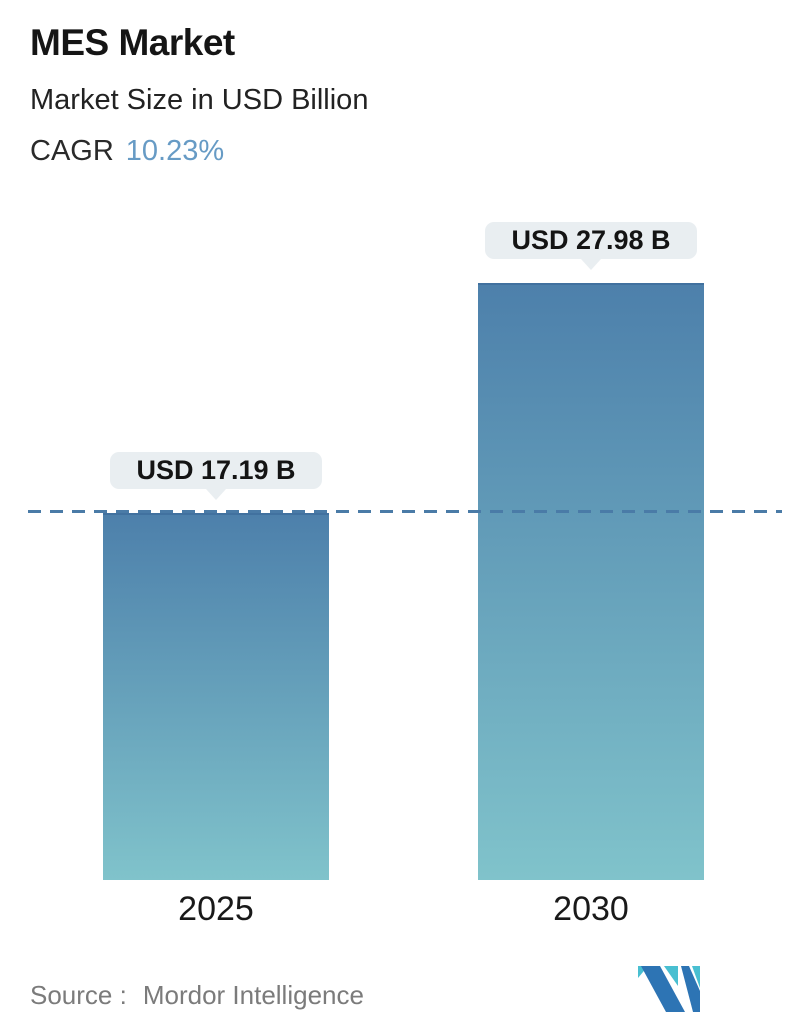 This screenshot has width=796, height=1034. I want to click on cagr-label: CAGR, so click(72, 151).